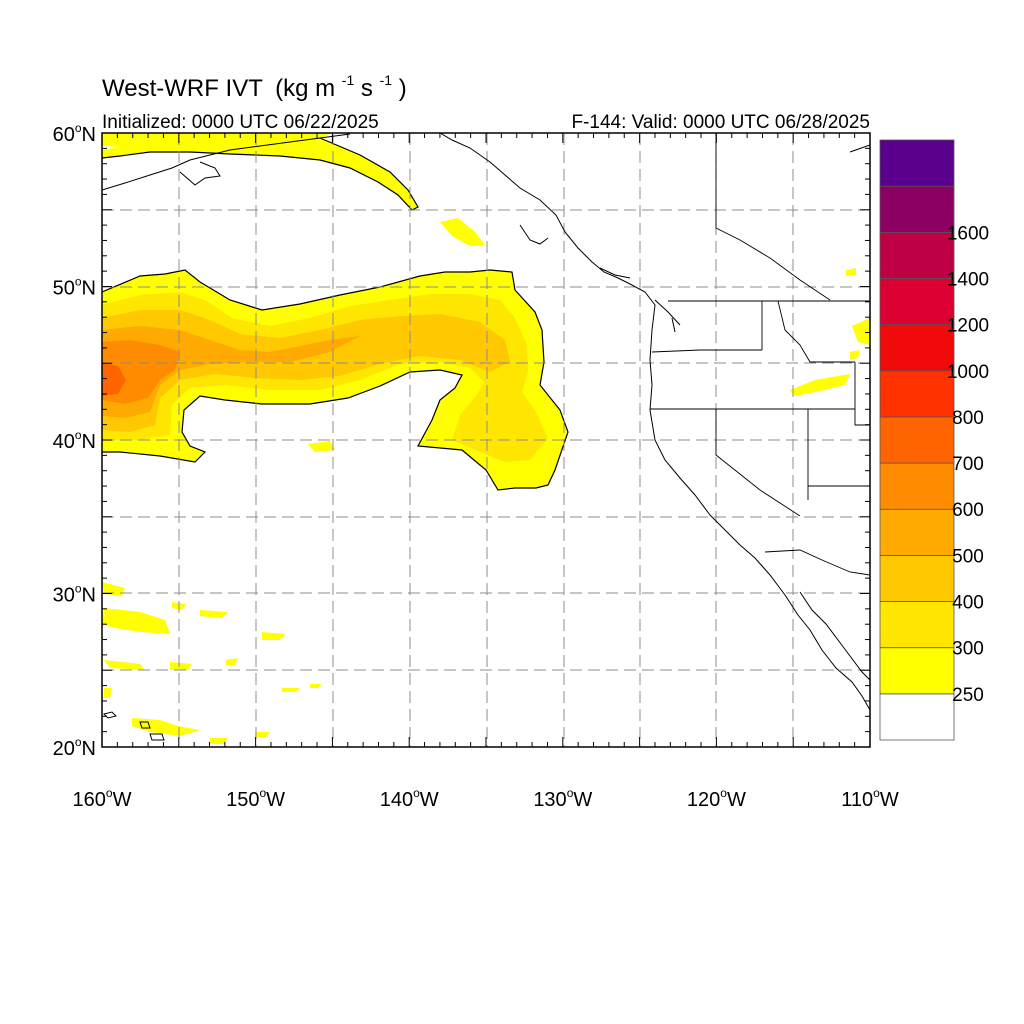  I want to click on colorbar-label: 400, so click(968, 603).